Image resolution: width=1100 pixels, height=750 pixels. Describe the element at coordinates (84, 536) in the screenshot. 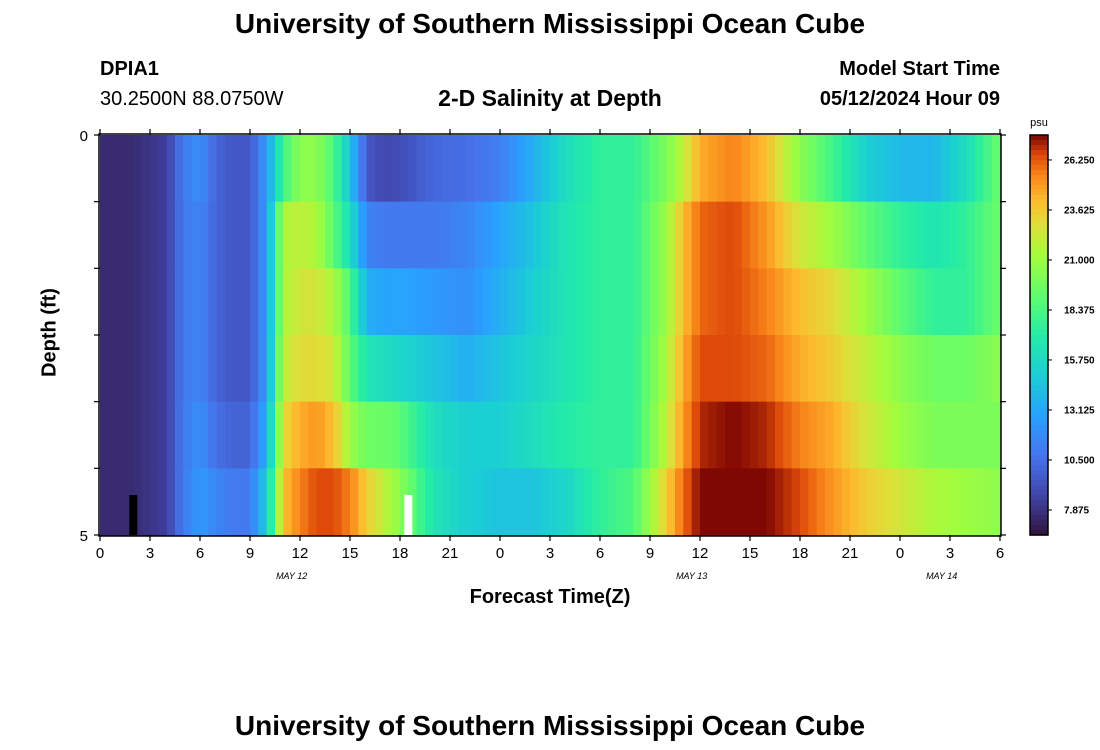

I see `y-tick-label: 5` at that location.